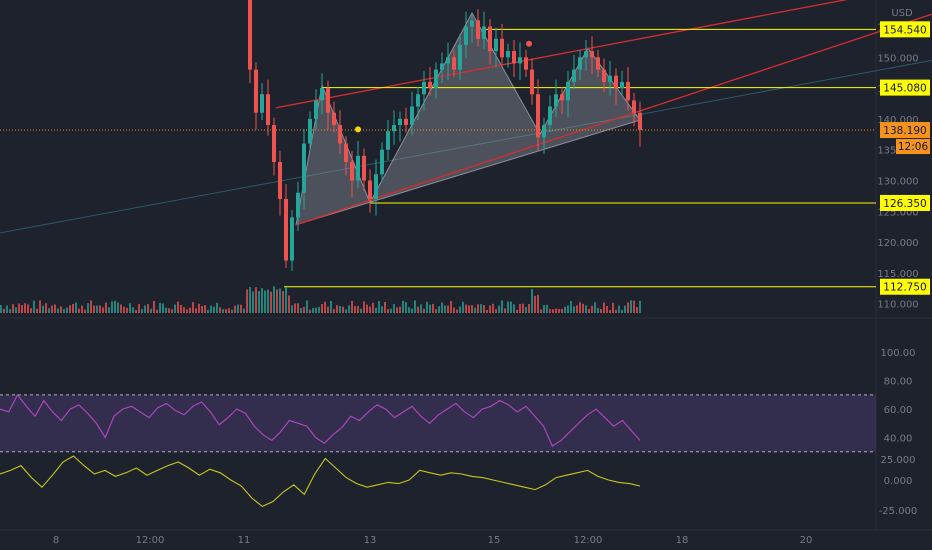 The image size is (932, 550). What do you see at coordinates (320, 420) in the screenshot?
I see `rsi-line` at bounding box center [320, 420].